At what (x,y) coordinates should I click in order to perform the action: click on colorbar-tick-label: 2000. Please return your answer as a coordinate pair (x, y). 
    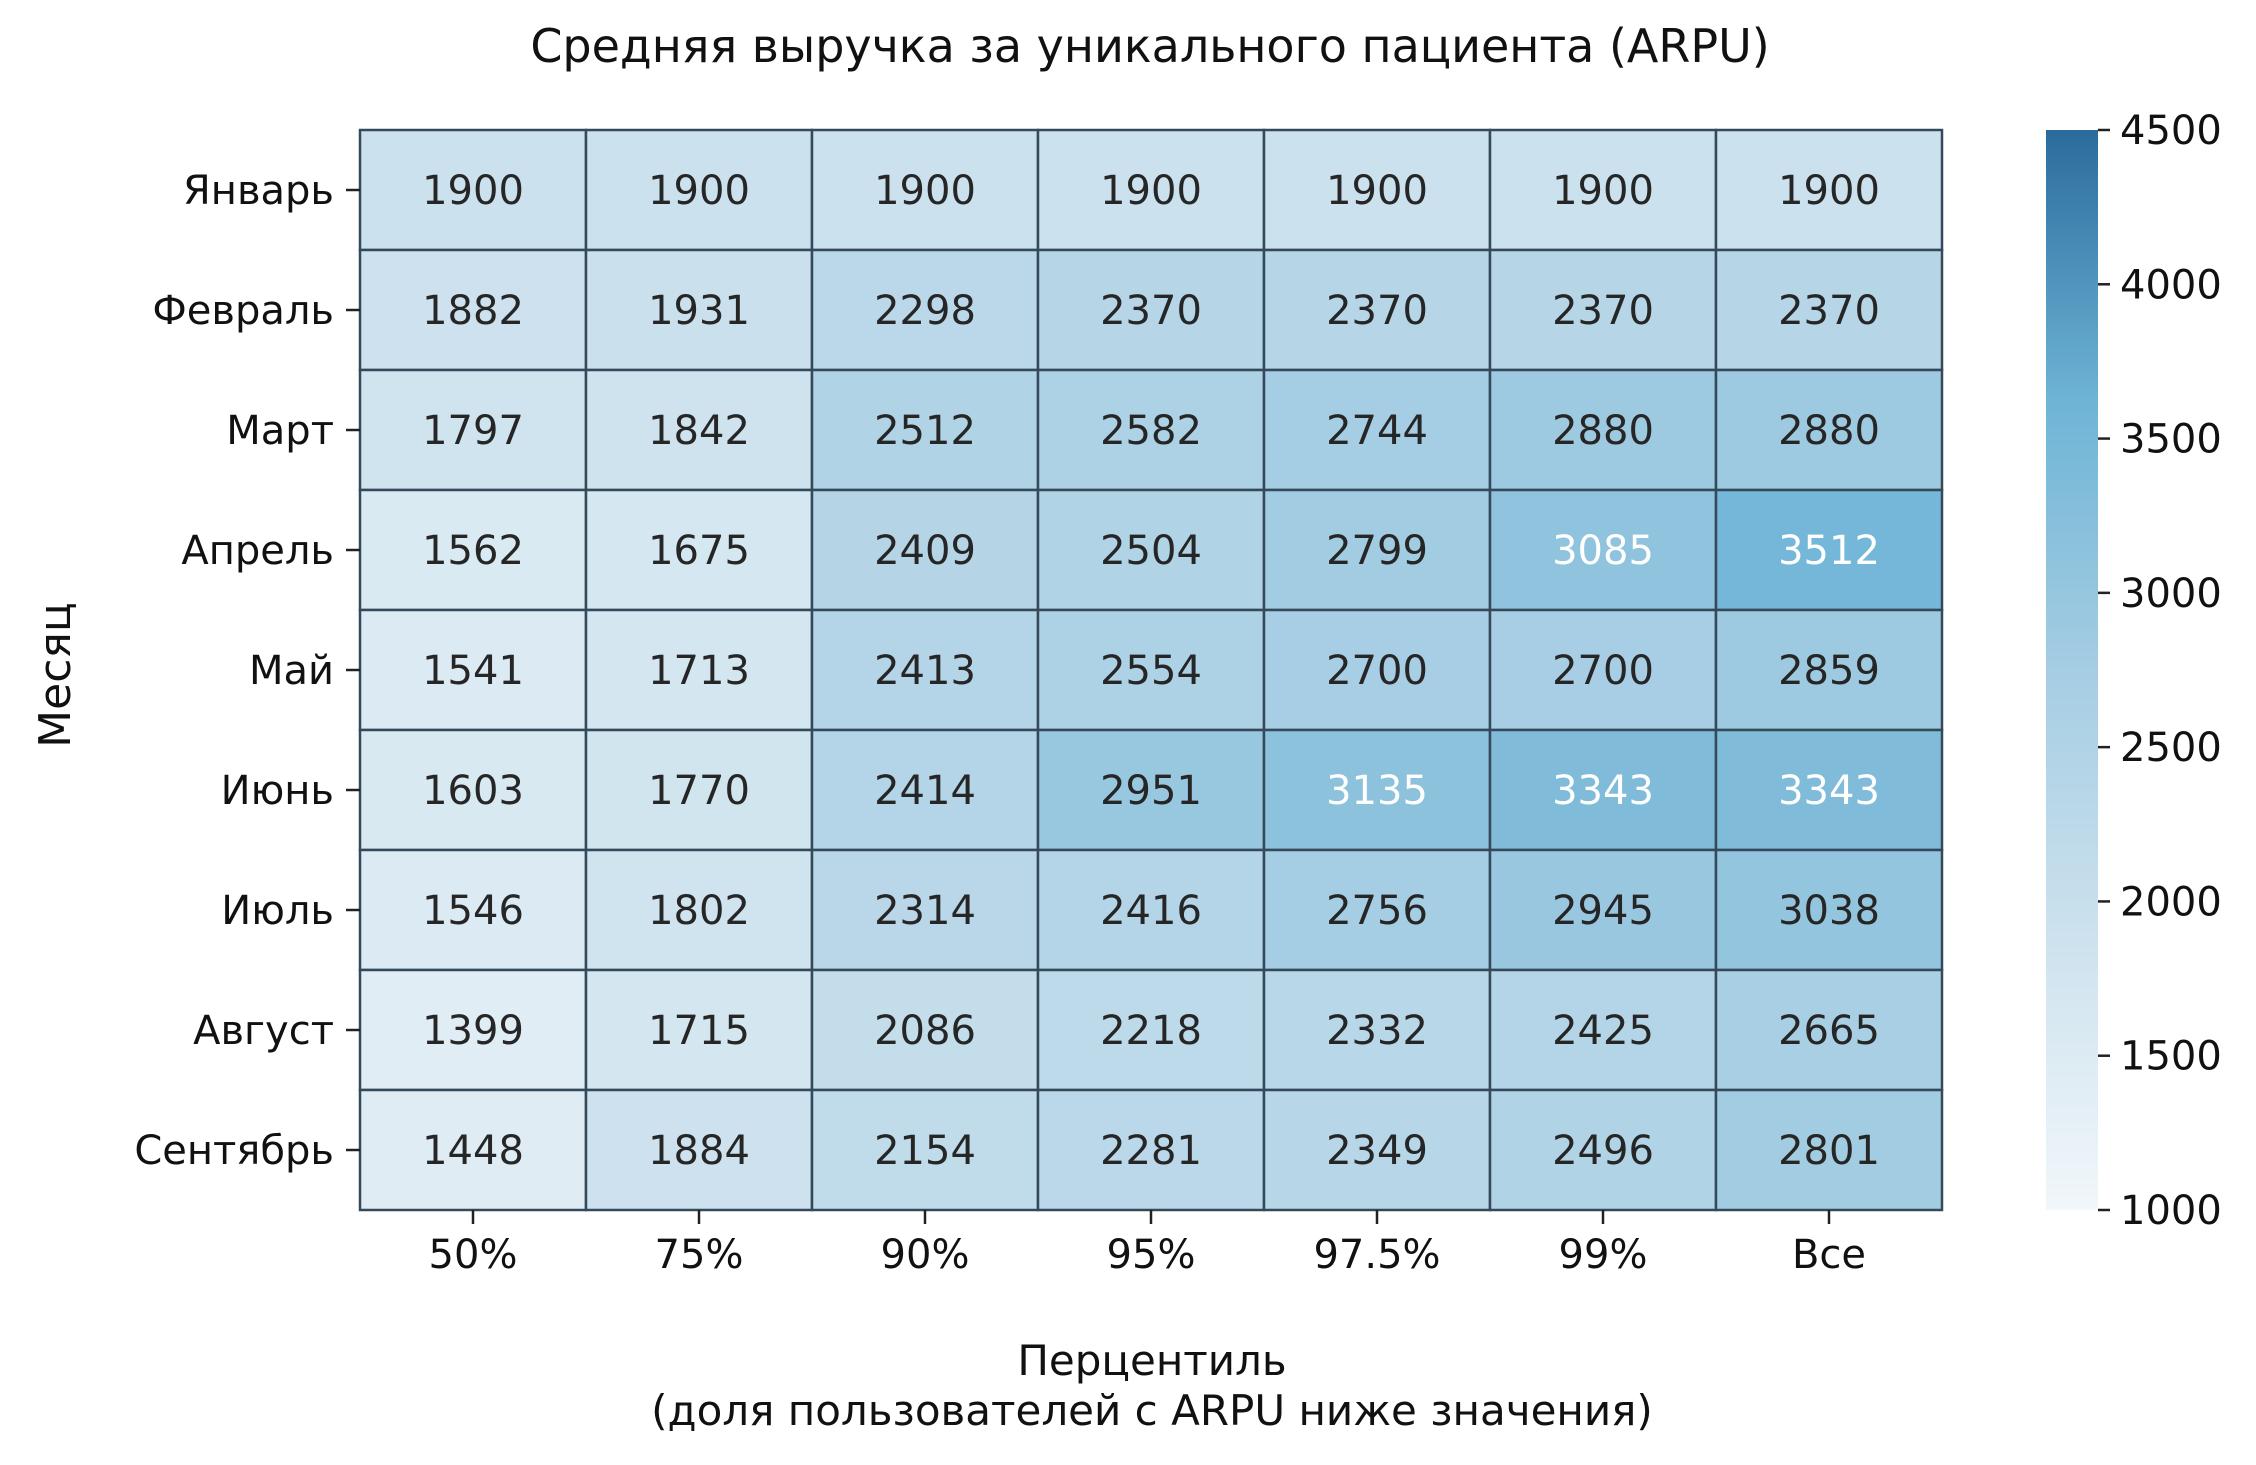
    Looking at the image, I should click on (2171, 902).